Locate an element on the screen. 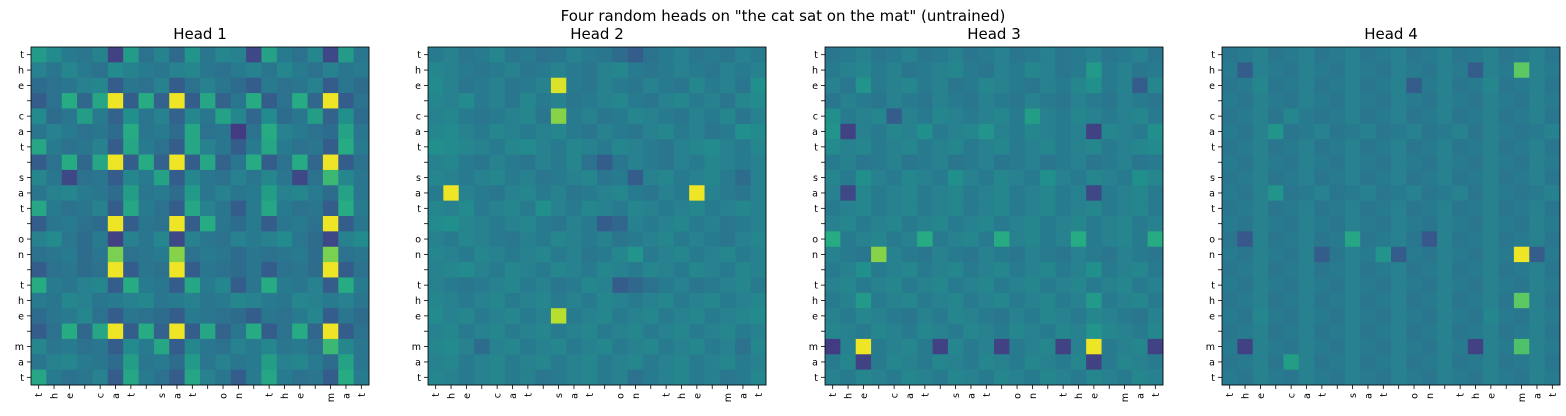 The image size is (1566, 416). x-tick-label: e is located at coordinates (70, 396).